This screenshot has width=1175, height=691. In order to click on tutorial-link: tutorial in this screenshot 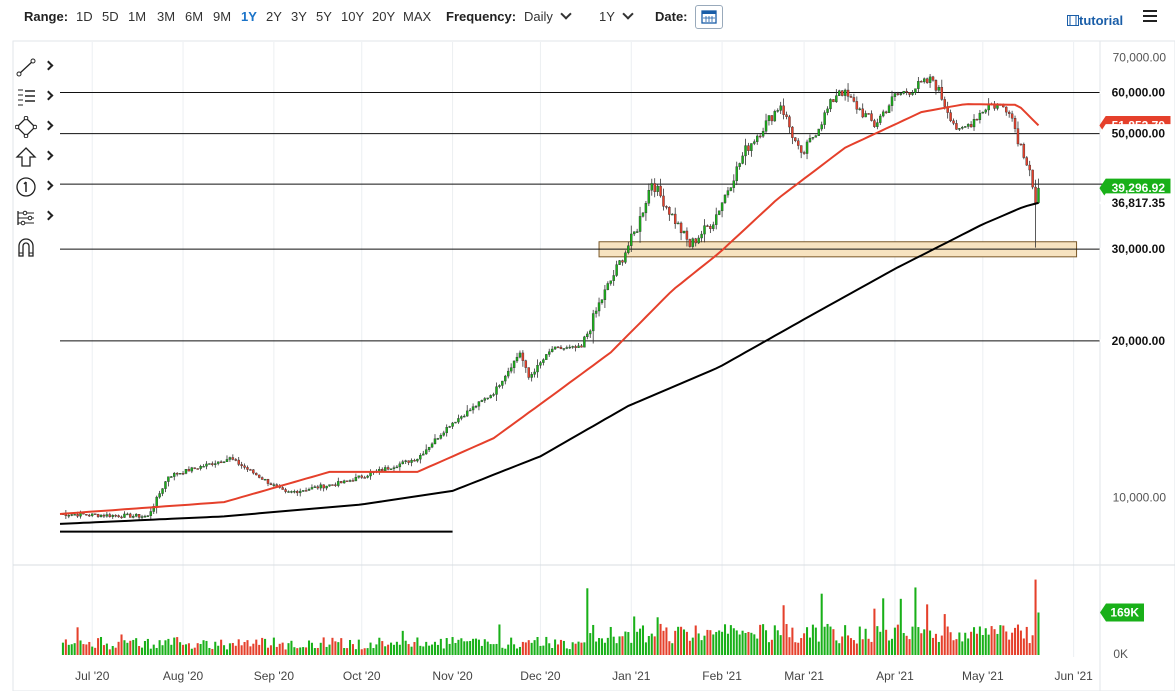, I will do `click(1095, 20)`.